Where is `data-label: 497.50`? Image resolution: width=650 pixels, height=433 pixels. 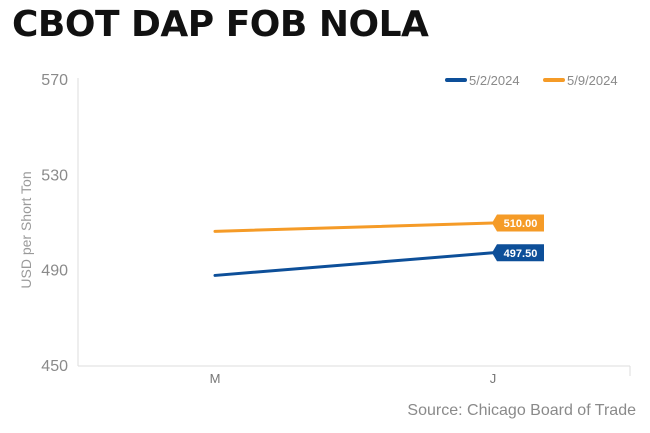 data-label: 497.50 is located at coordinates (521, 254).